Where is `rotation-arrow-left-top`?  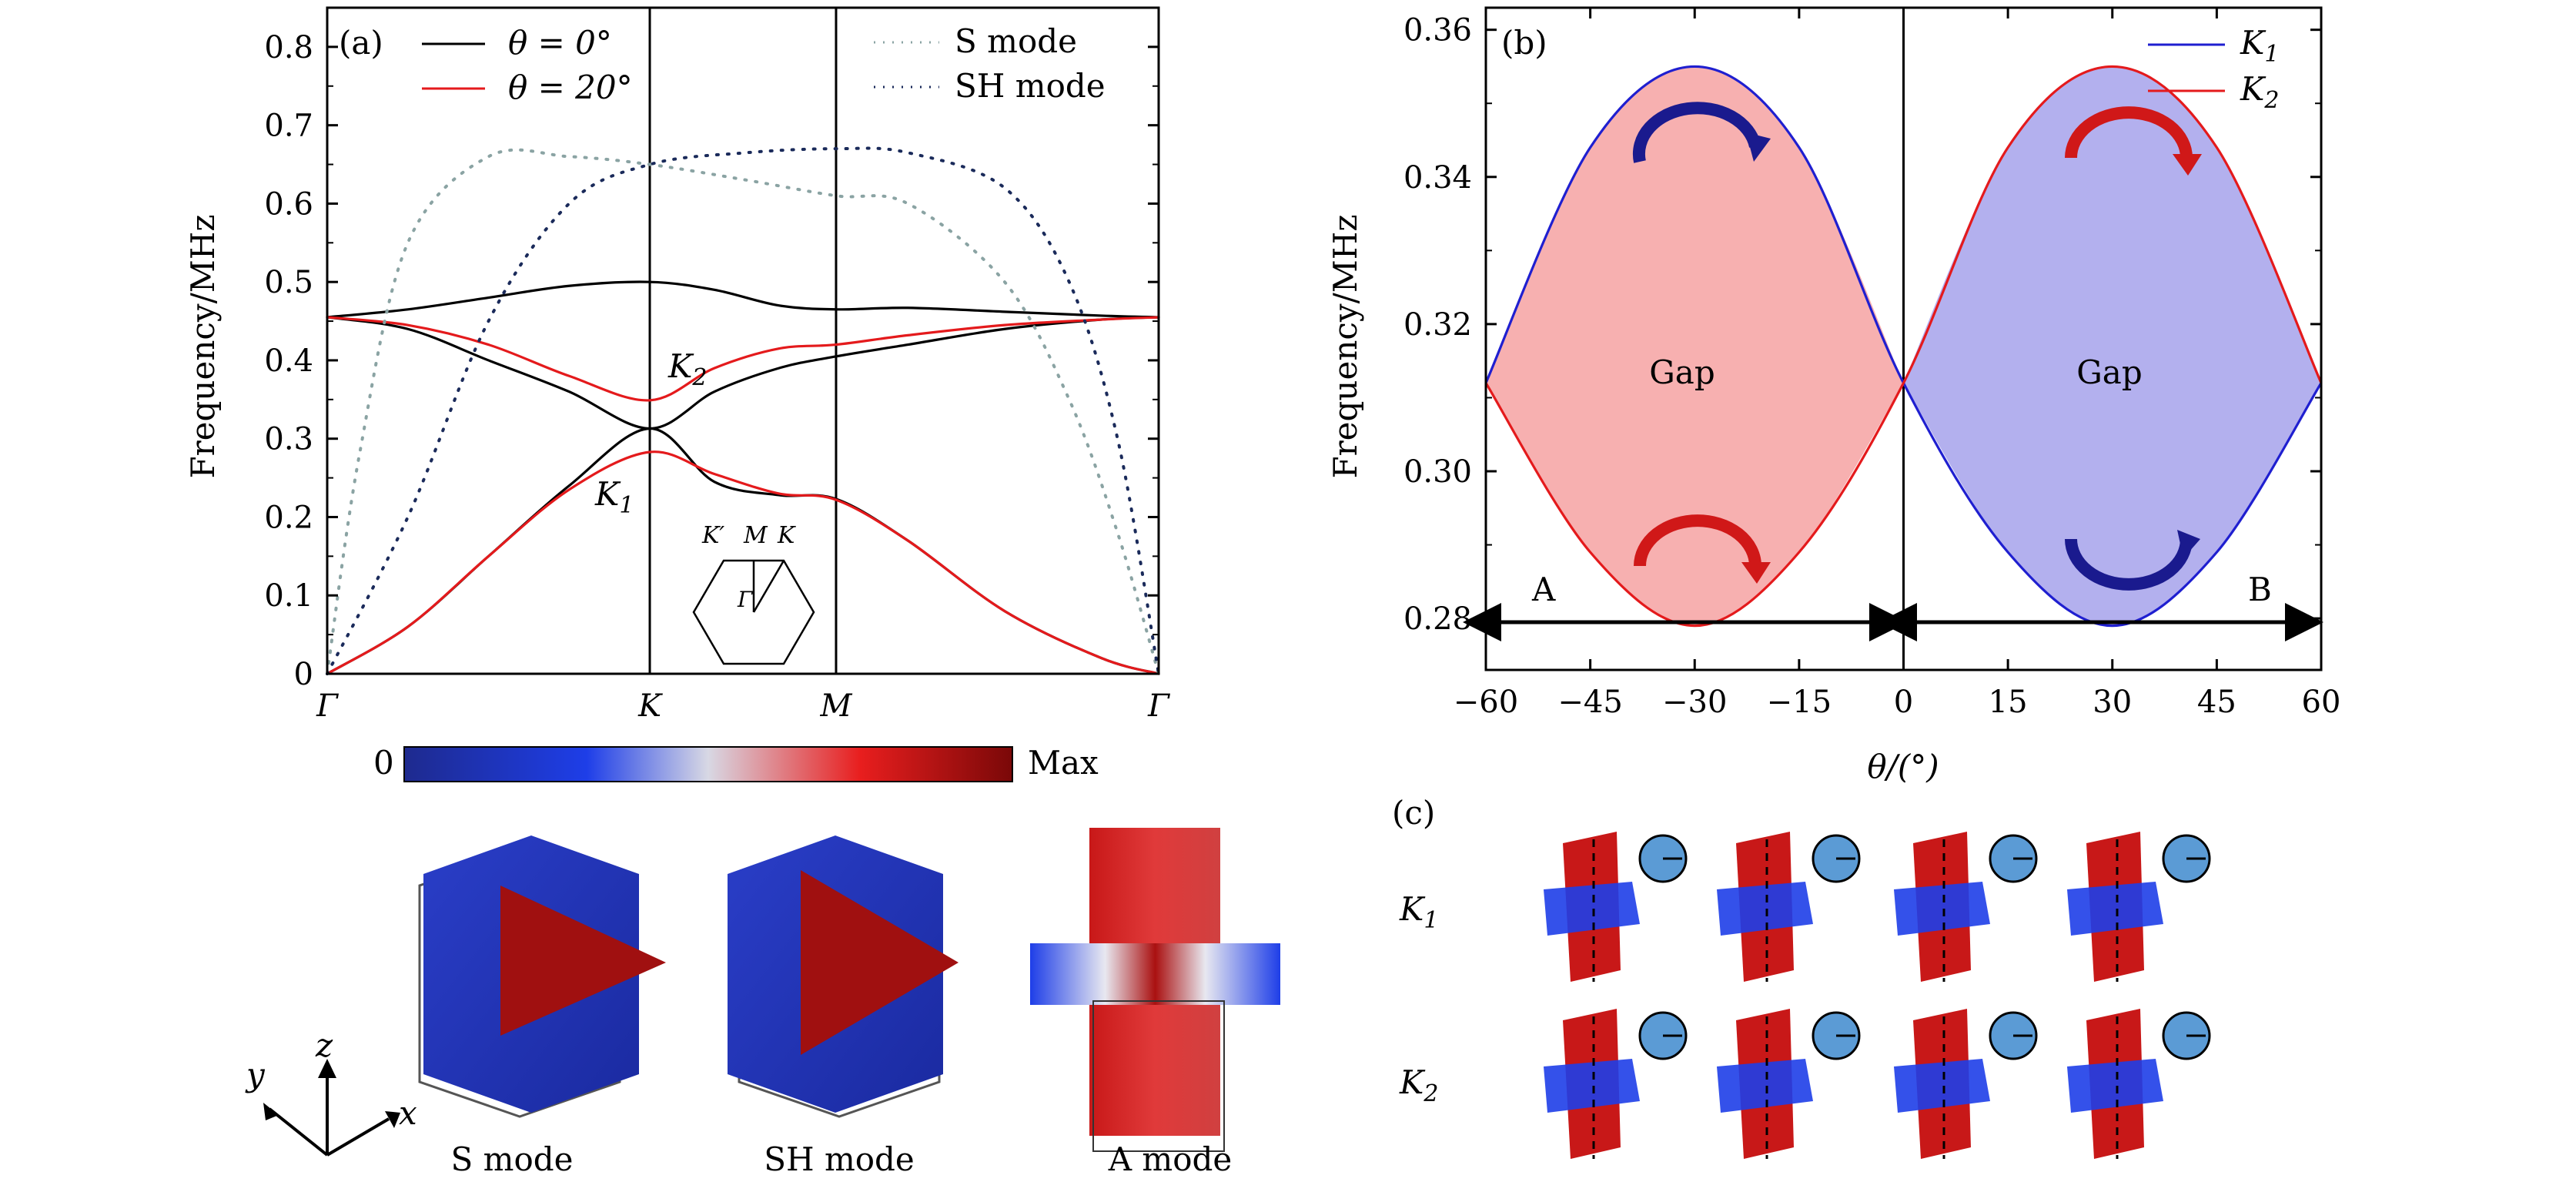
rotation-arrow-left-top is located at coordinates (1697, 132).